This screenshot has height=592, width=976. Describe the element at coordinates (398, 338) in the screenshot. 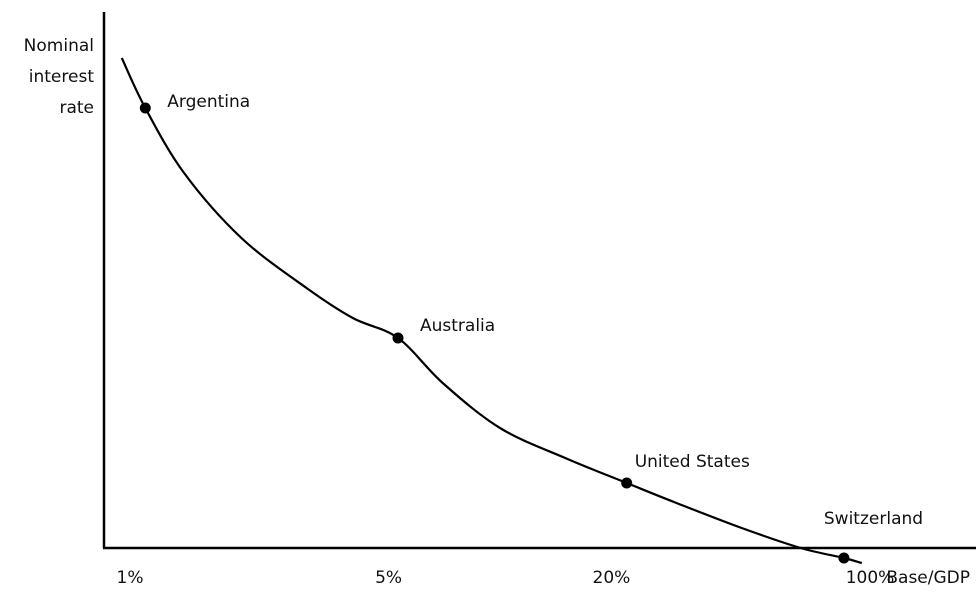

I see `data-point-australia` at that location.